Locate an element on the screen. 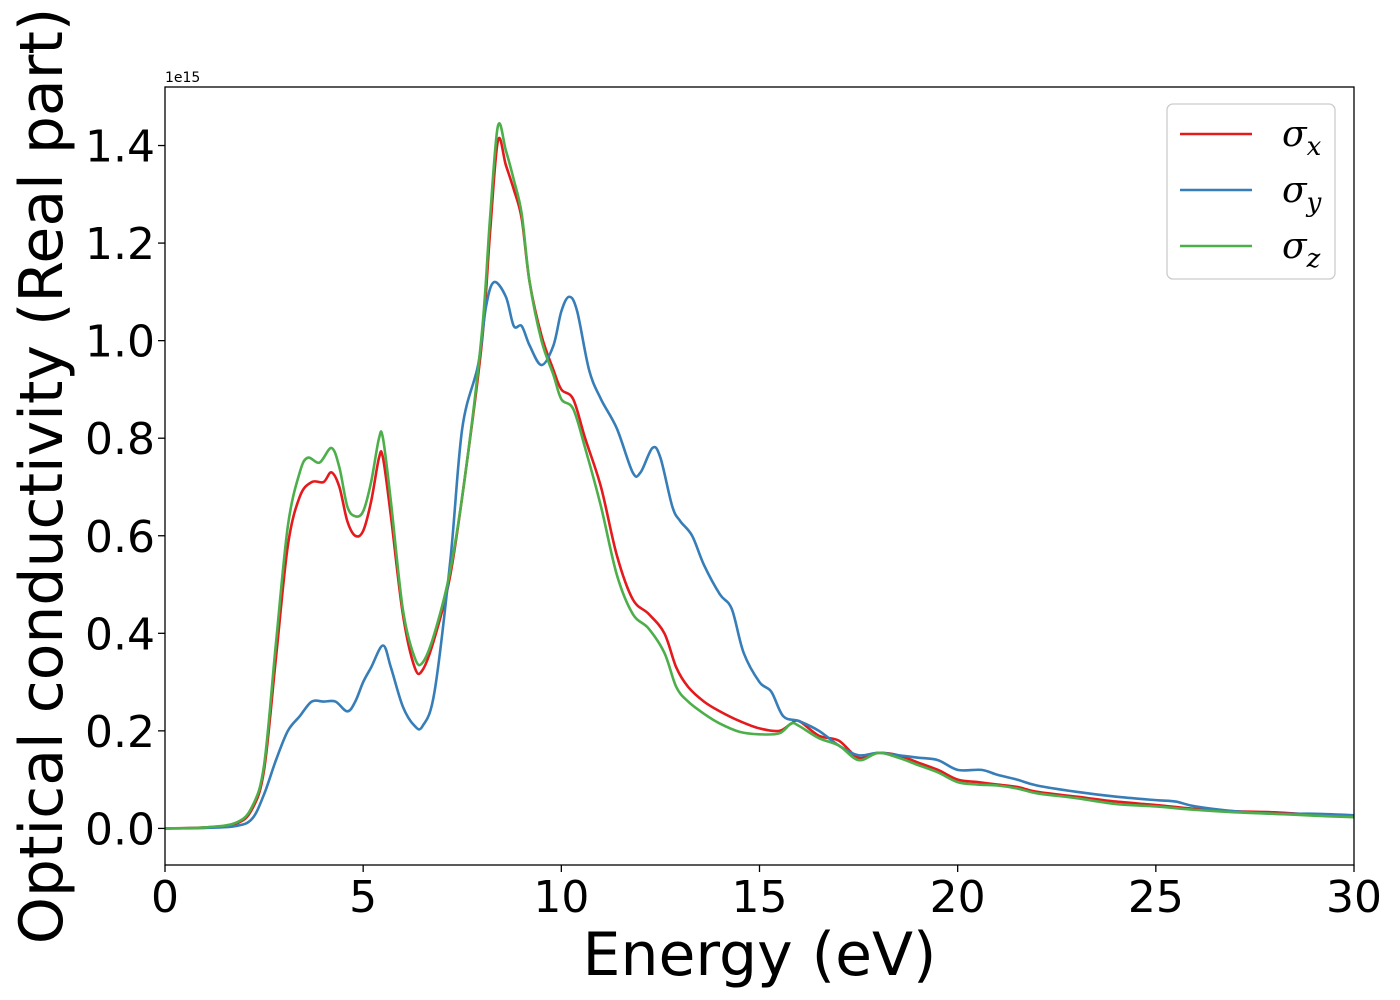 This screenshot has height=1000, width=1400. y-tick-label: 0.0 is located at coordinates (120, 829).